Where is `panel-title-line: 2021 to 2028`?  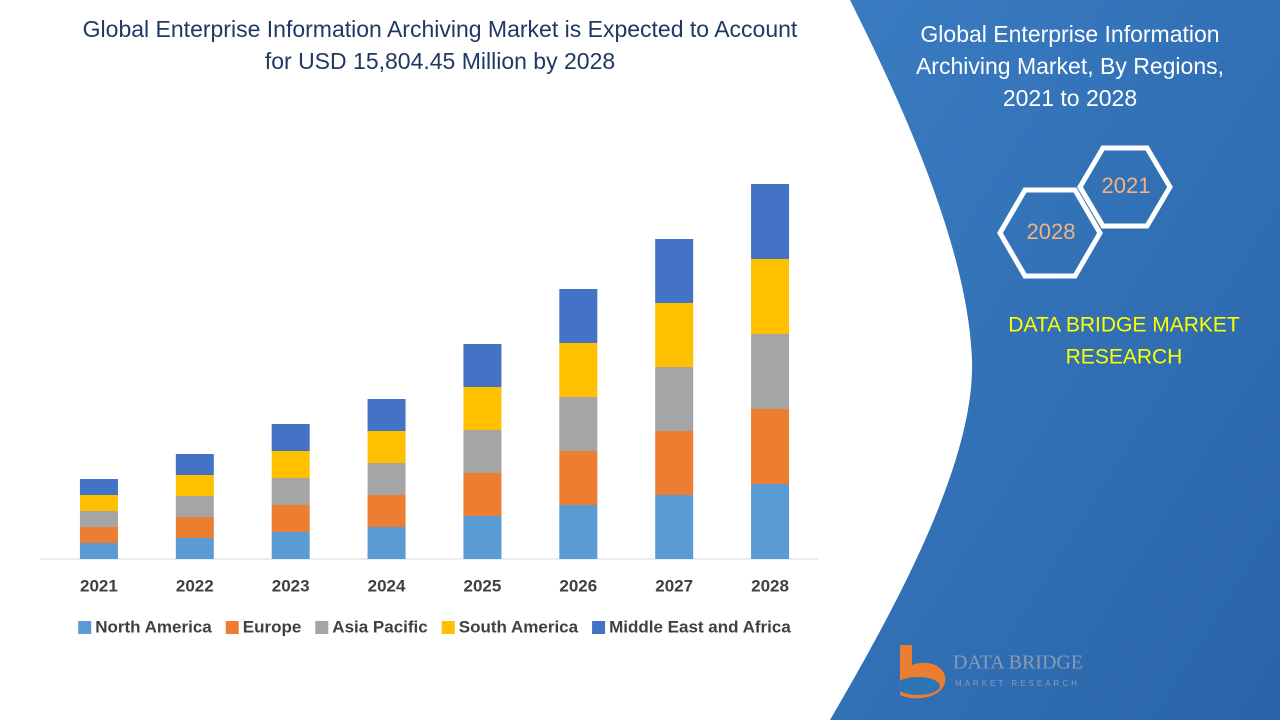
panel-title-line: 2021 to 2028 is located at coordinates (1070, 98).